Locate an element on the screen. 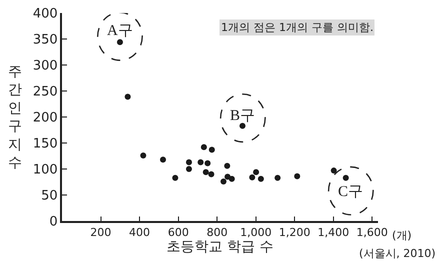 Image resolution: width=441 pixels, height=266 pixels. y-tick-label: 300 is located at coordinates (45, 66).